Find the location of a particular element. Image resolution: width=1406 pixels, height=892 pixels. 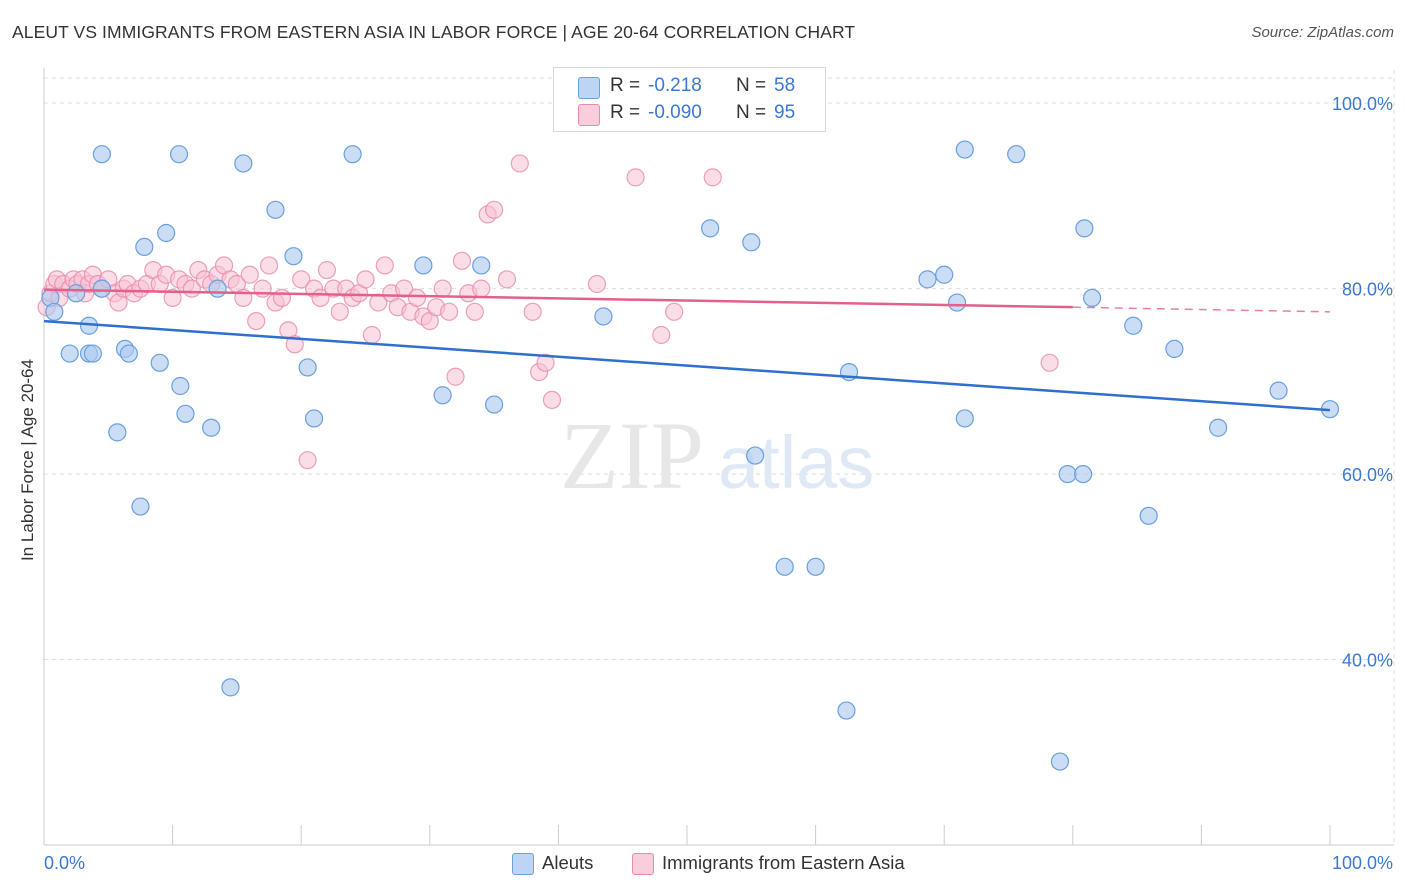

legend-label-aleuts: Aleuts is located at coordinates (568, 862).